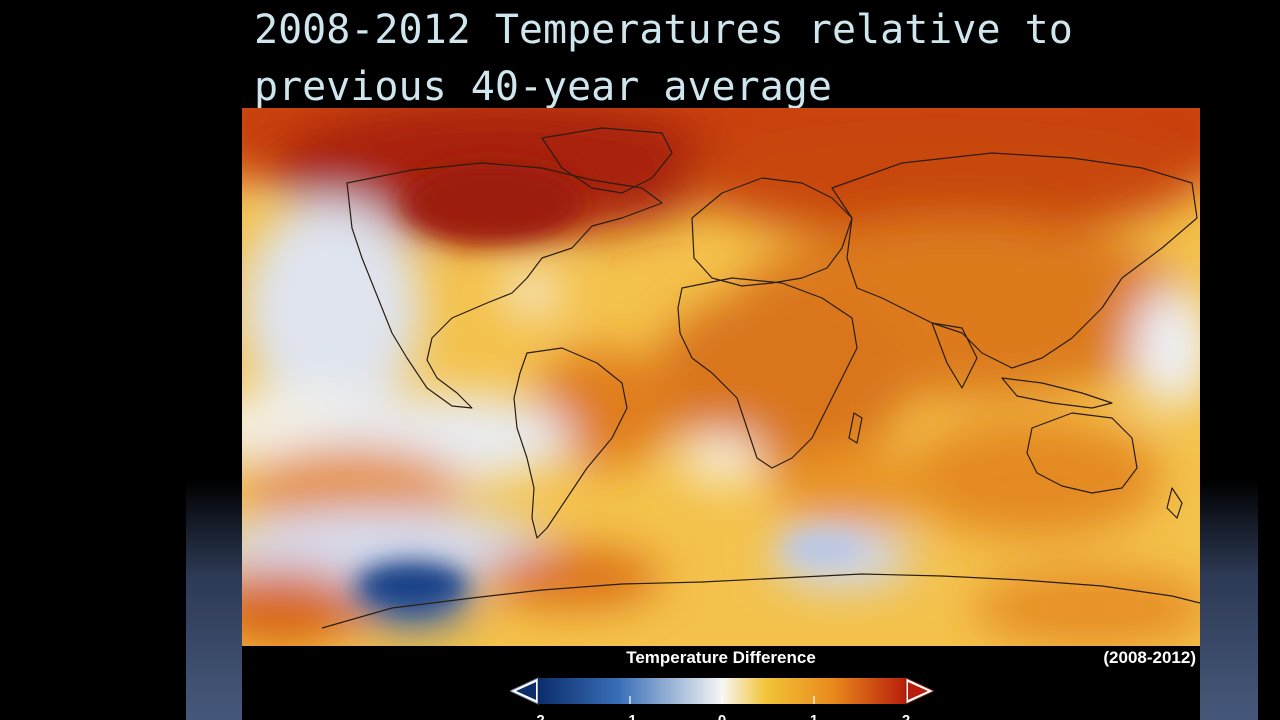 The width and height of the screenshot is (1280, 720). I want to click on outline-madagascar, so click(855, 428).